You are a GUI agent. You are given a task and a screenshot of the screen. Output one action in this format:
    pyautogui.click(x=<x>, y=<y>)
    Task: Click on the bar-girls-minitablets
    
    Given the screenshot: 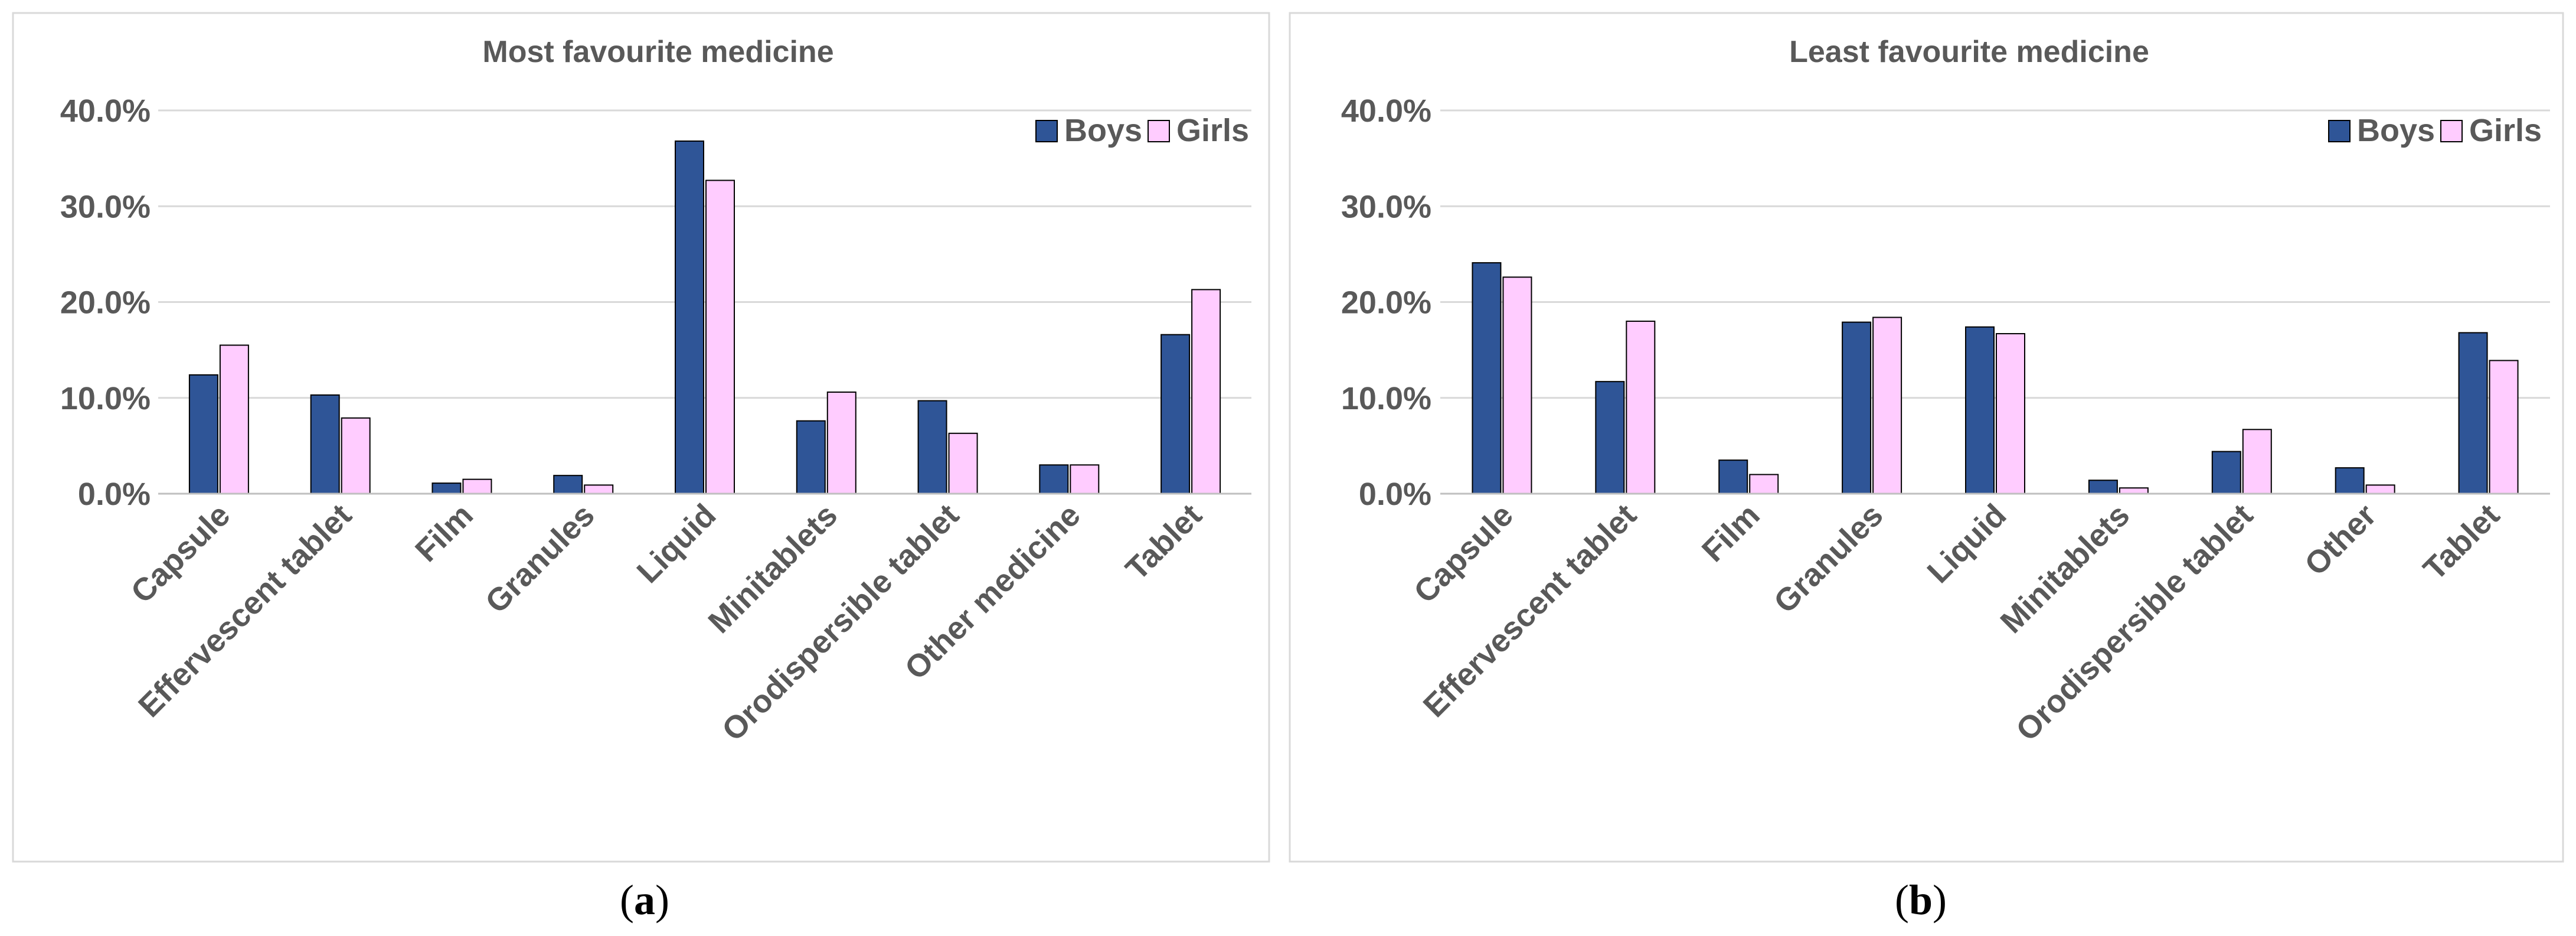 What is the action you would take?
    pyautogui.click(x=841, y=443)
    